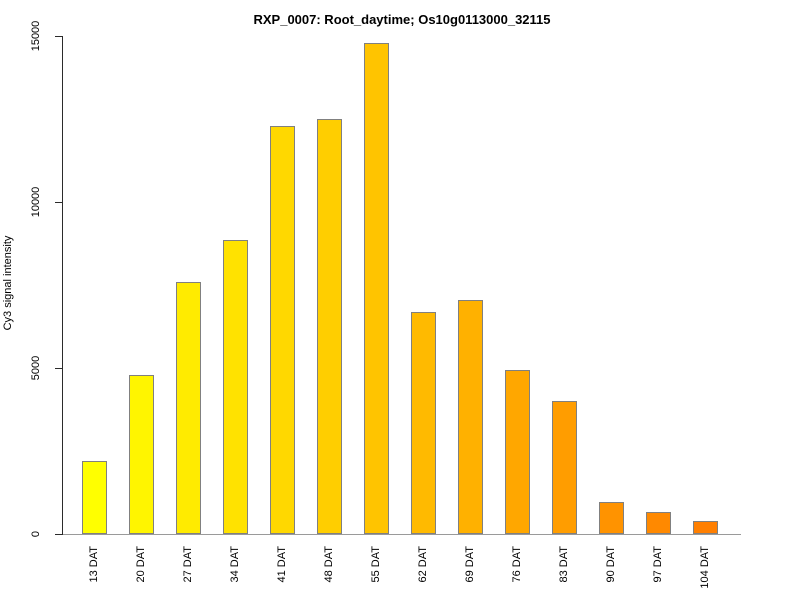 The image size is (800, 600). Describe the element at coordinates (658, 564) in the screenshot. I see `x-tick-label: 97 DAT` at that location.